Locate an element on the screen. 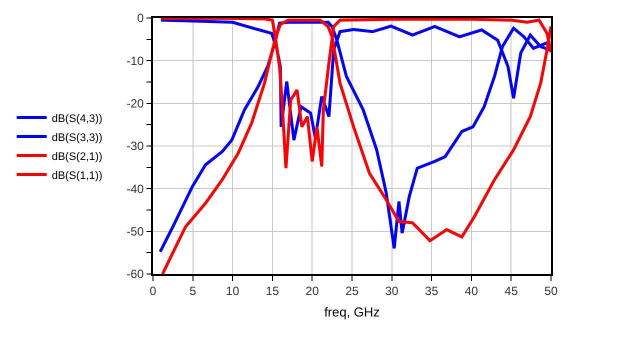 The image size is (640, 341). x-tick-label: 15 is located at coordinates (273, 291).